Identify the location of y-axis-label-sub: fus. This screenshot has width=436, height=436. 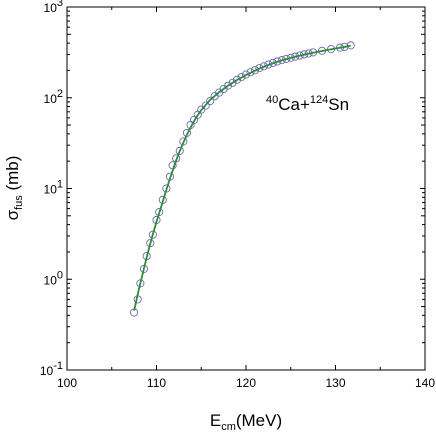
(19, 202).